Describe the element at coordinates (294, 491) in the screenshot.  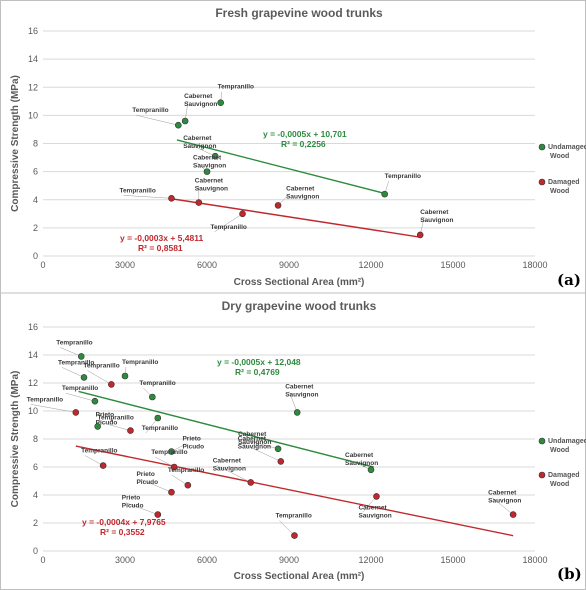
I see `trendline-damaged` at that location.